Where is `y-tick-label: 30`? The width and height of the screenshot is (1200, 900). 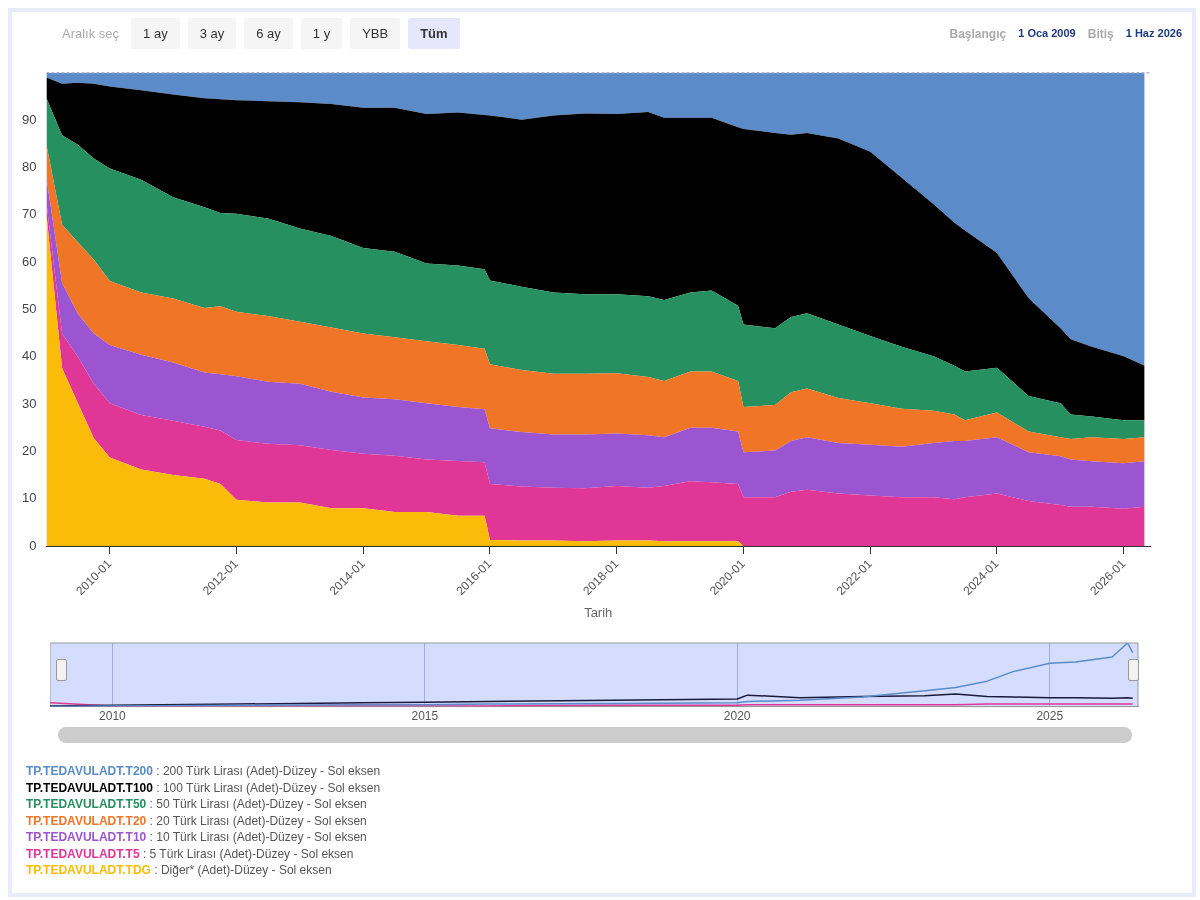 y-tick-label: 30 is located at coordinates (29, 403).